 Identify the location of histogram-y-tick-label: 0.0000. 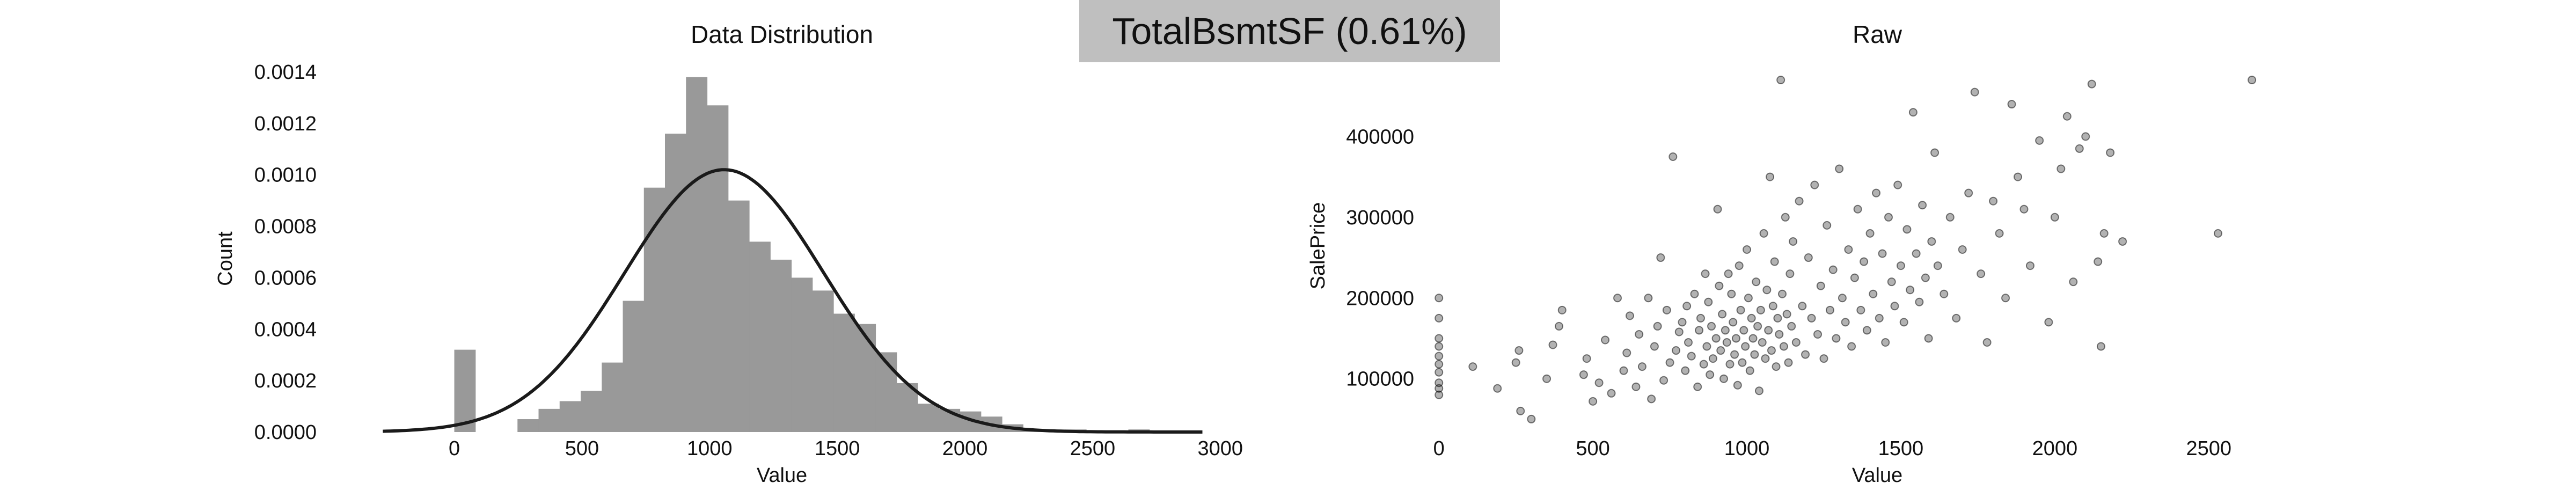
(285, 432).